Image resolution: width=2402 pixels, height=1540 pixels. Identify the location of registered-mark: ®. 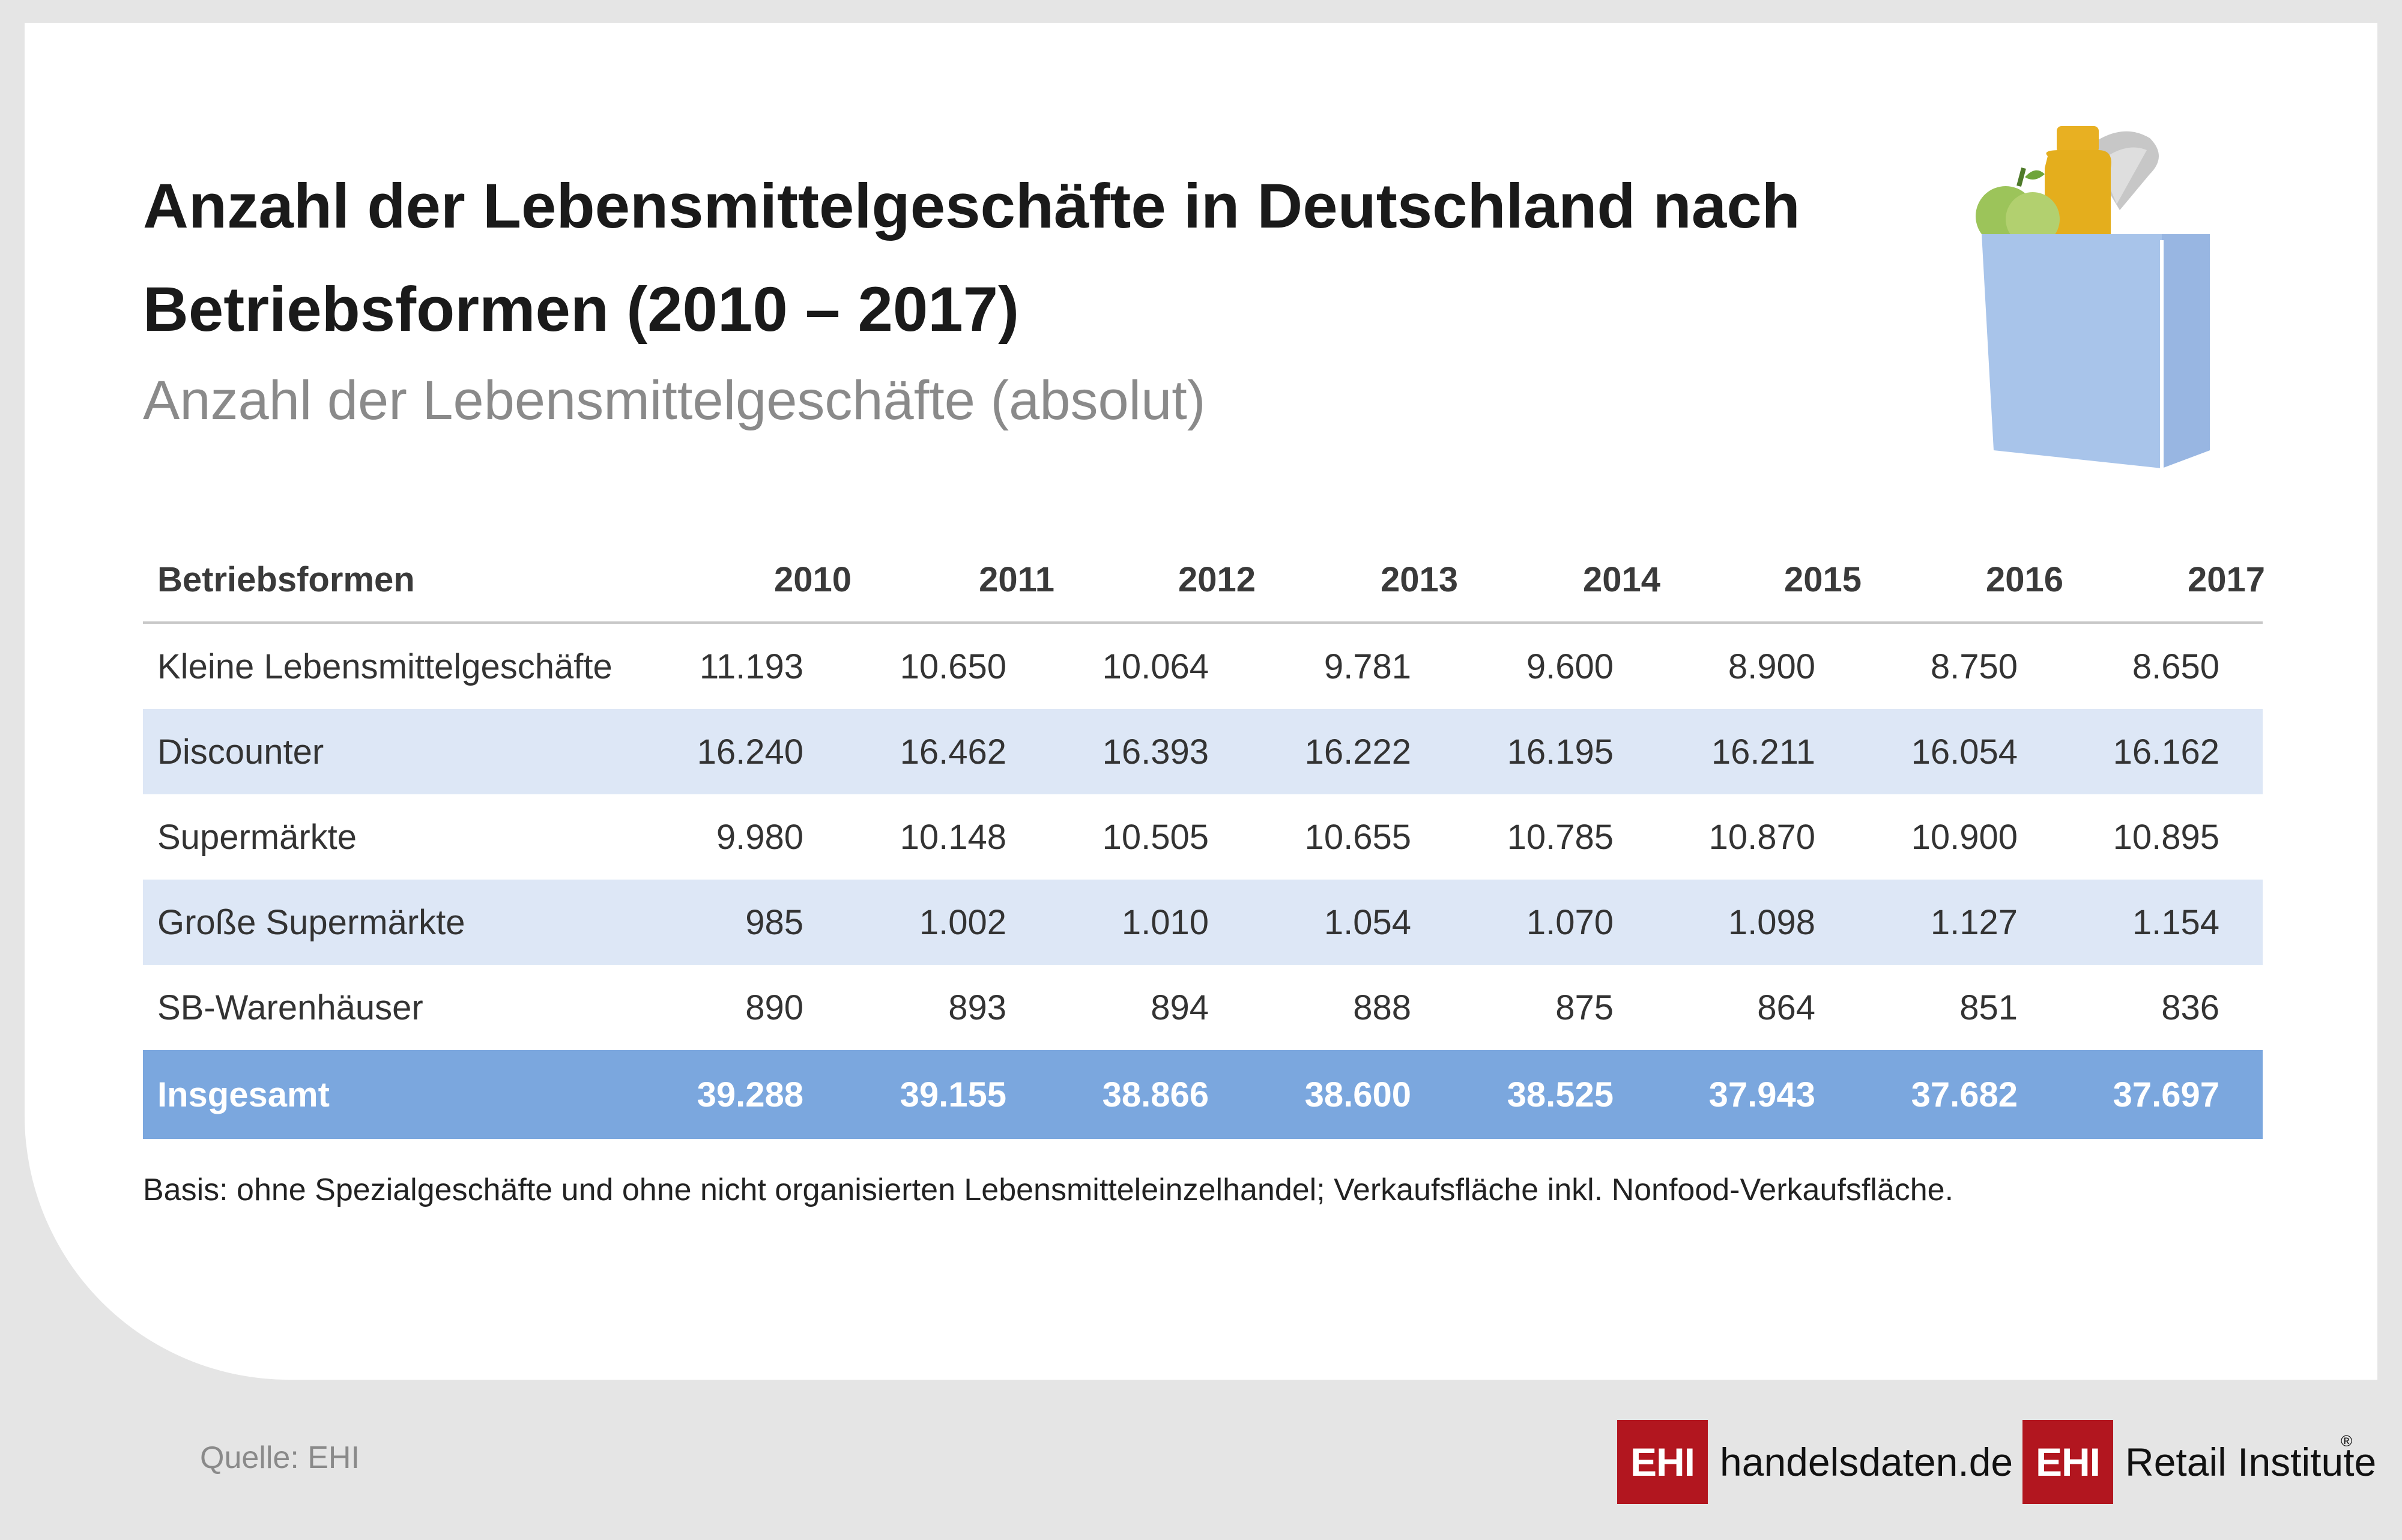
(2346, 1441).